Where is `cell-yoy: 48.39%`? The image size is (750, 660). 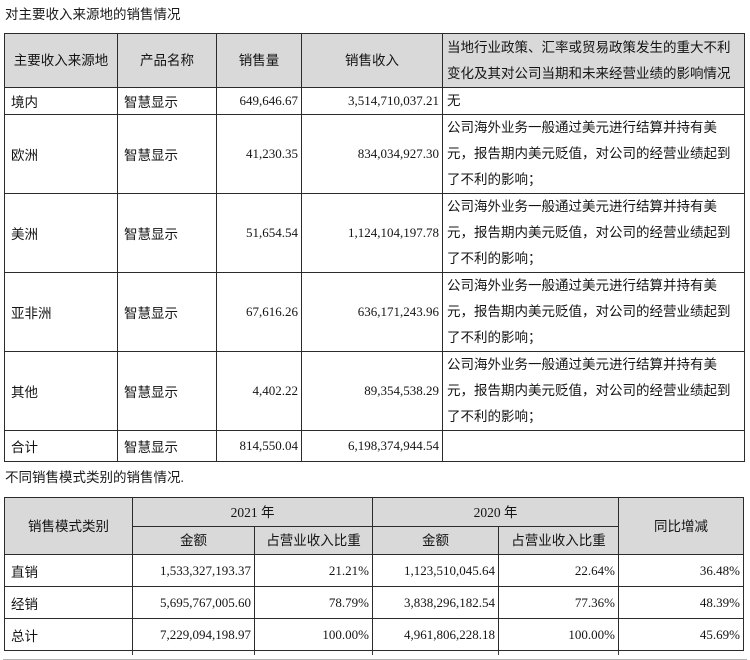 cell-yoy: 48.39% is located at coordinates (681, 602).